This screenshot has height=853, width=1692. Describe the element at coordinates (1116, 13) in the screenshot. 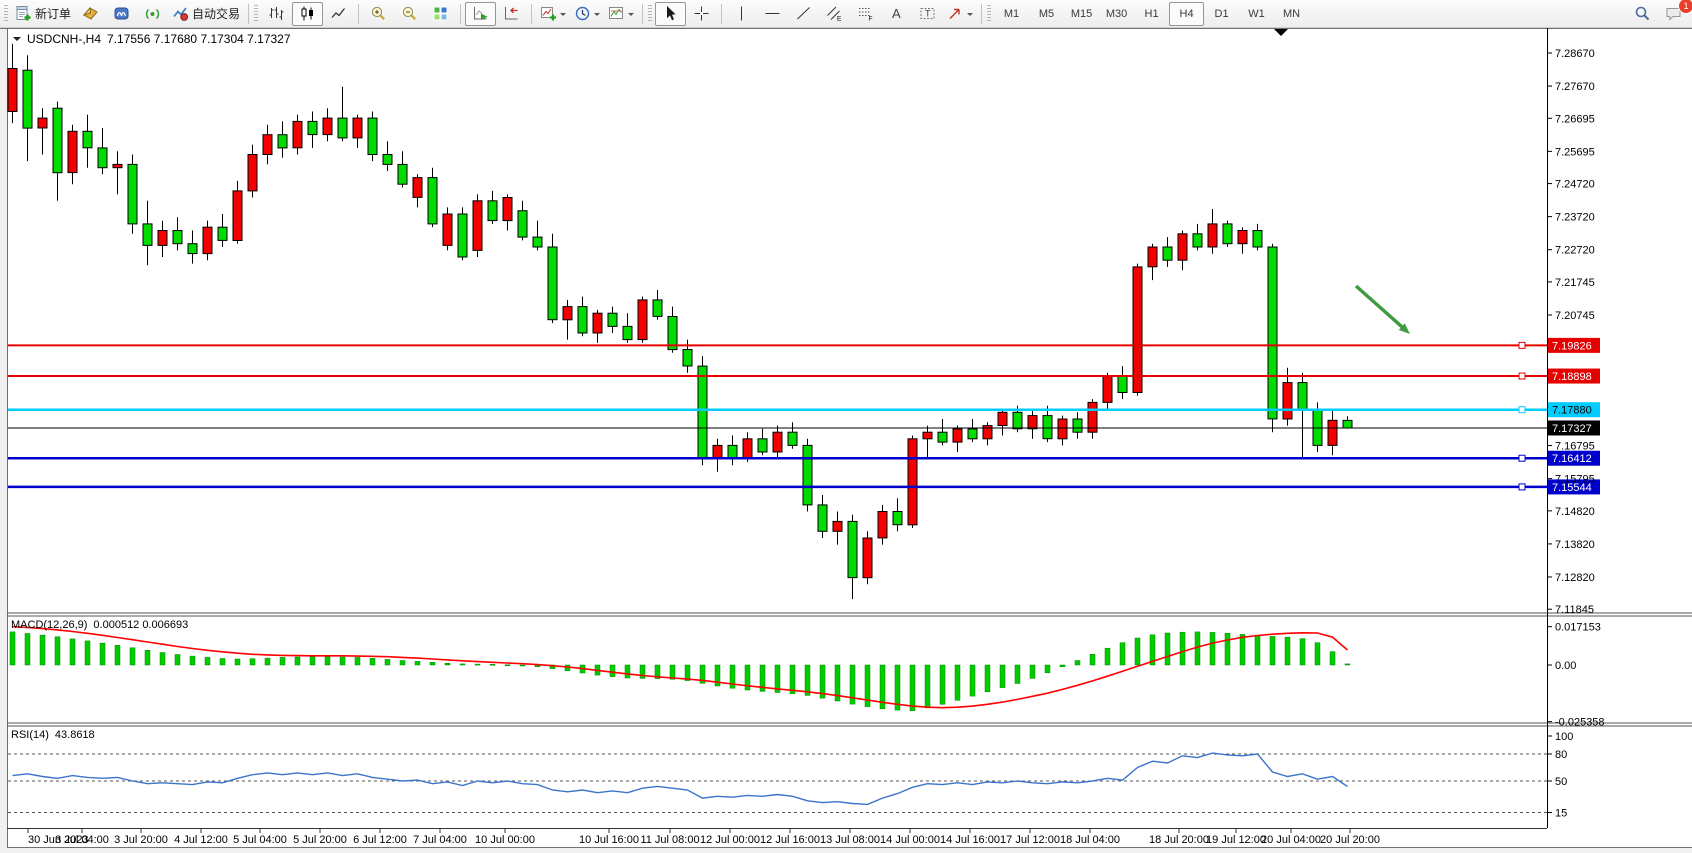

I see `tab-m30: M30` at that location.